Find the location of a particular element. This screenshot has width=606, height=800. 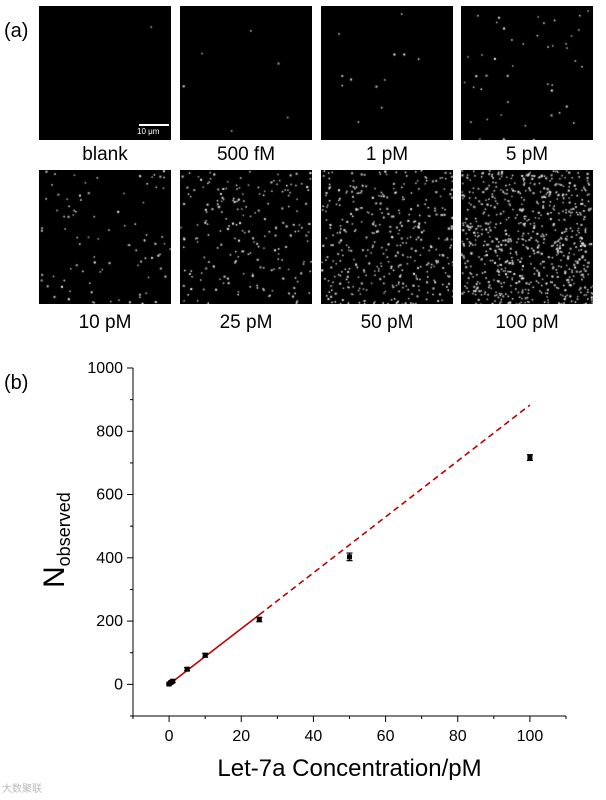

micrograph-label: 25 pM is located at coordinates (246, 322).